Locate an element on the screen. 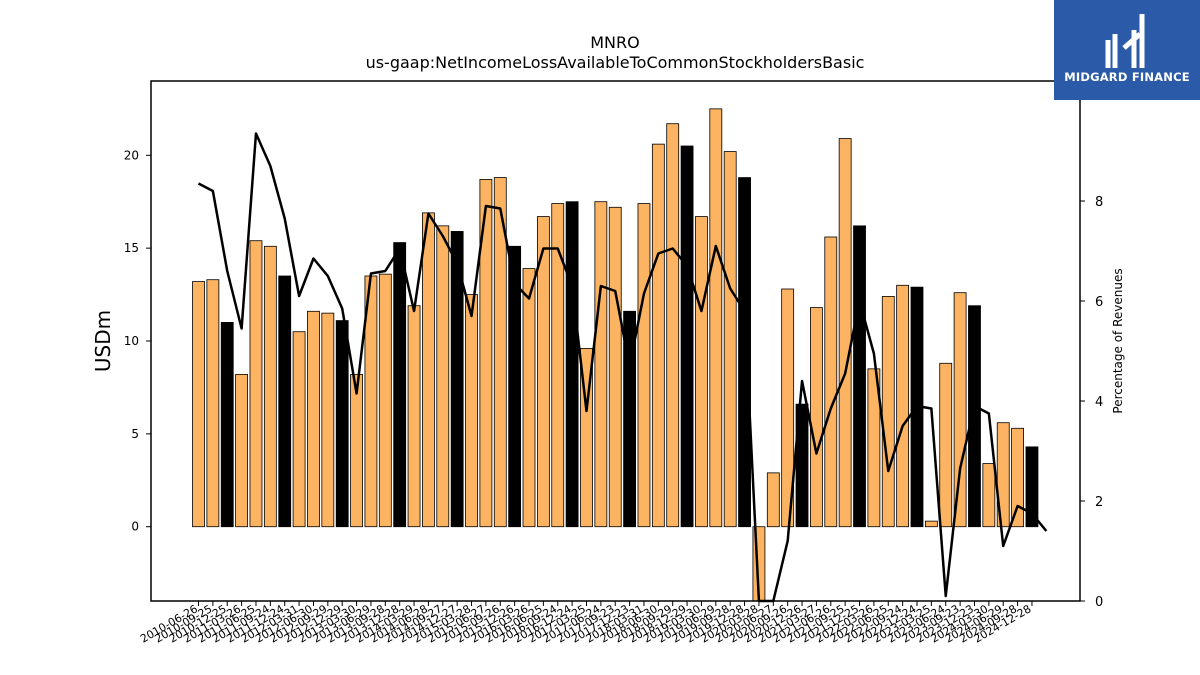  y-tick-label: 10 is located at coordinates (131, 341).